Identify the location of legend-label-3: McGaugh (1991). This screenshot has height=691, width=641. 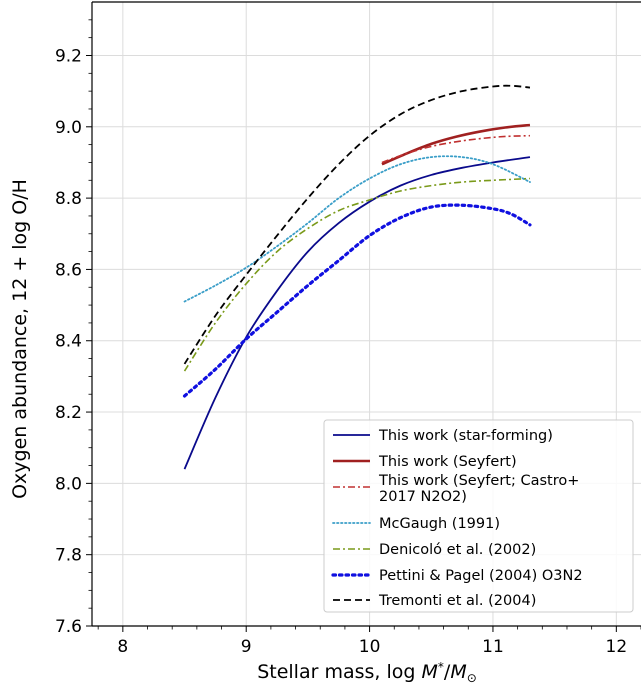
(439, 524).